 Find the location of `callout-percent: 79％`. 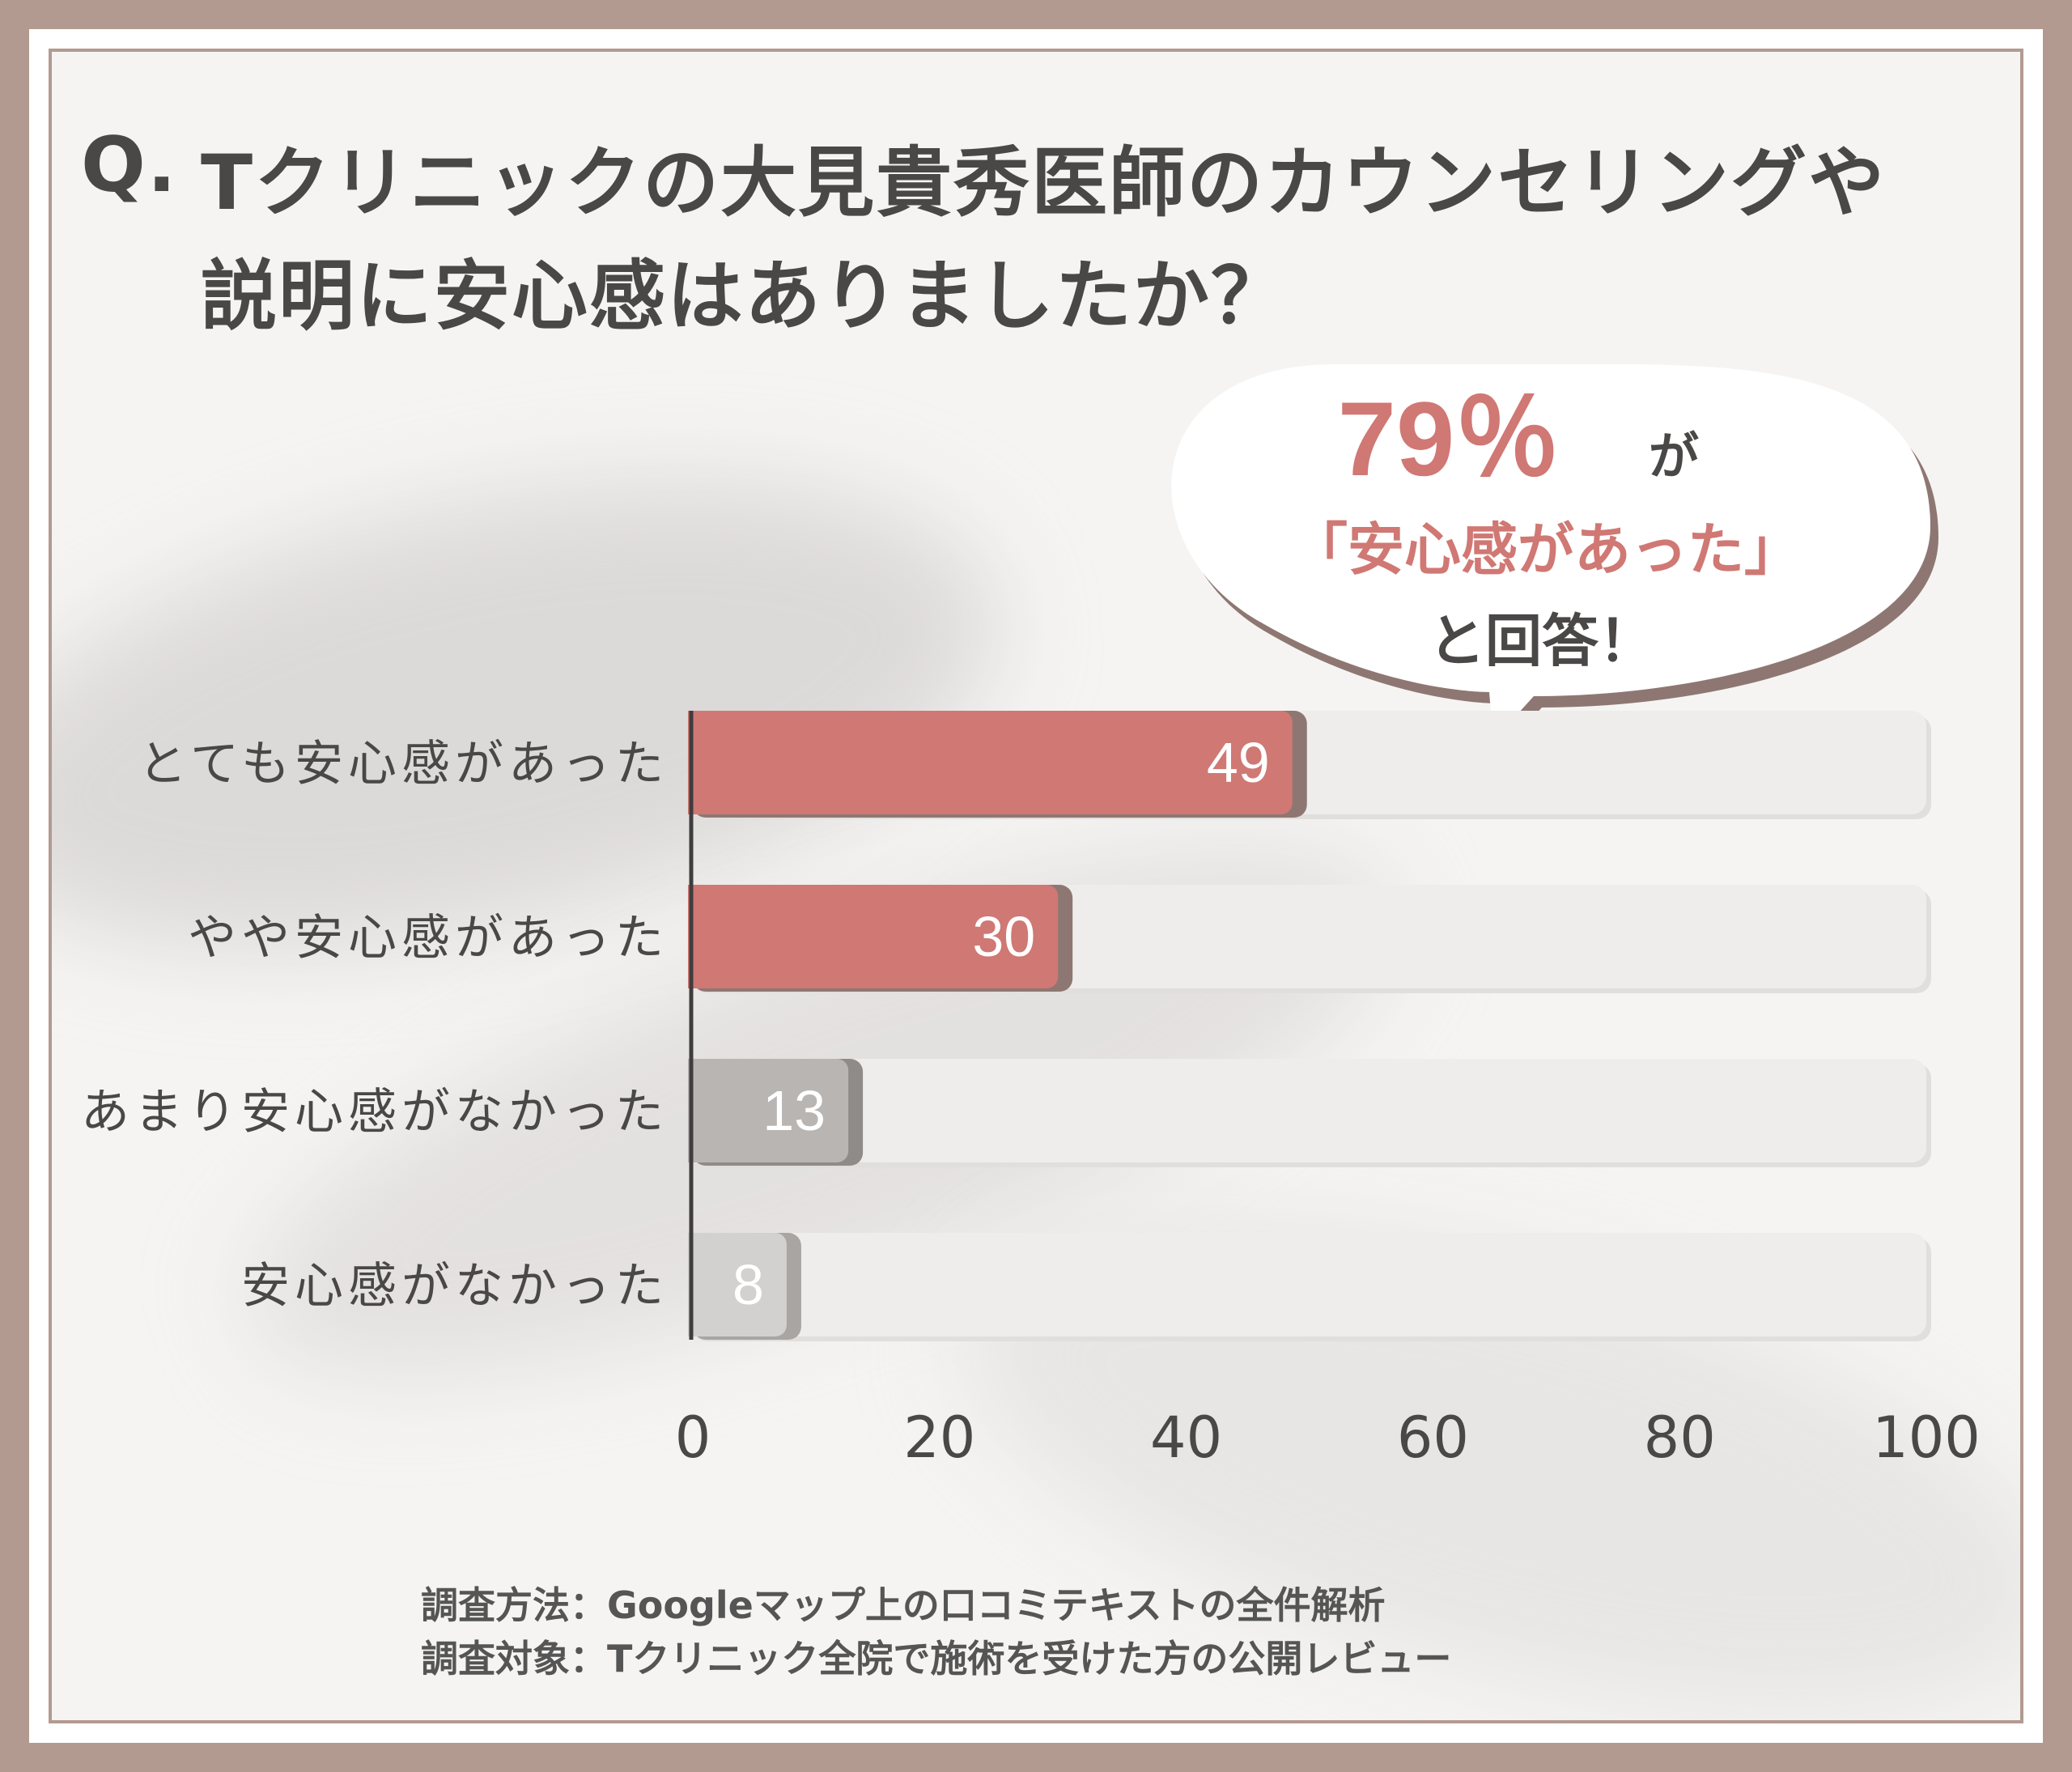

callout-percent: 79％ is located at coordinates (1449, 439).